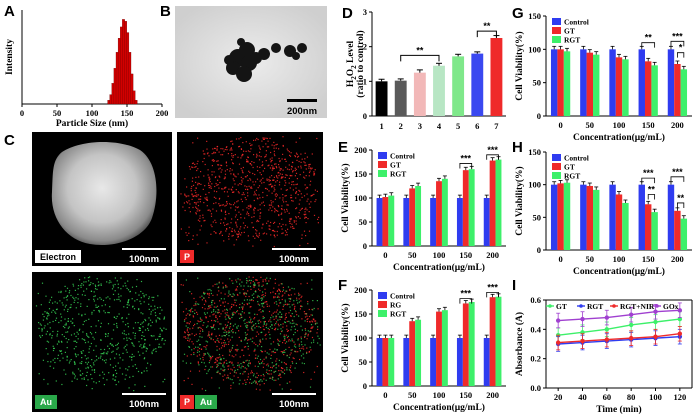  Describe the element at coordinates (492, 157) in the screenshot. I see `e-significance-bracket` at that location.